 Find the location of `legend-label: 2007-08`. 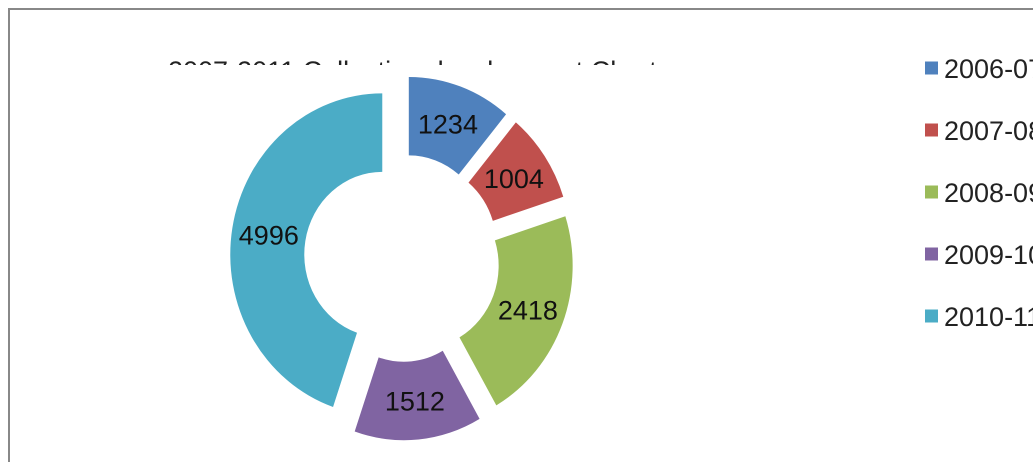

legend-label: 2007-08 is located at coordinates (988, 131).